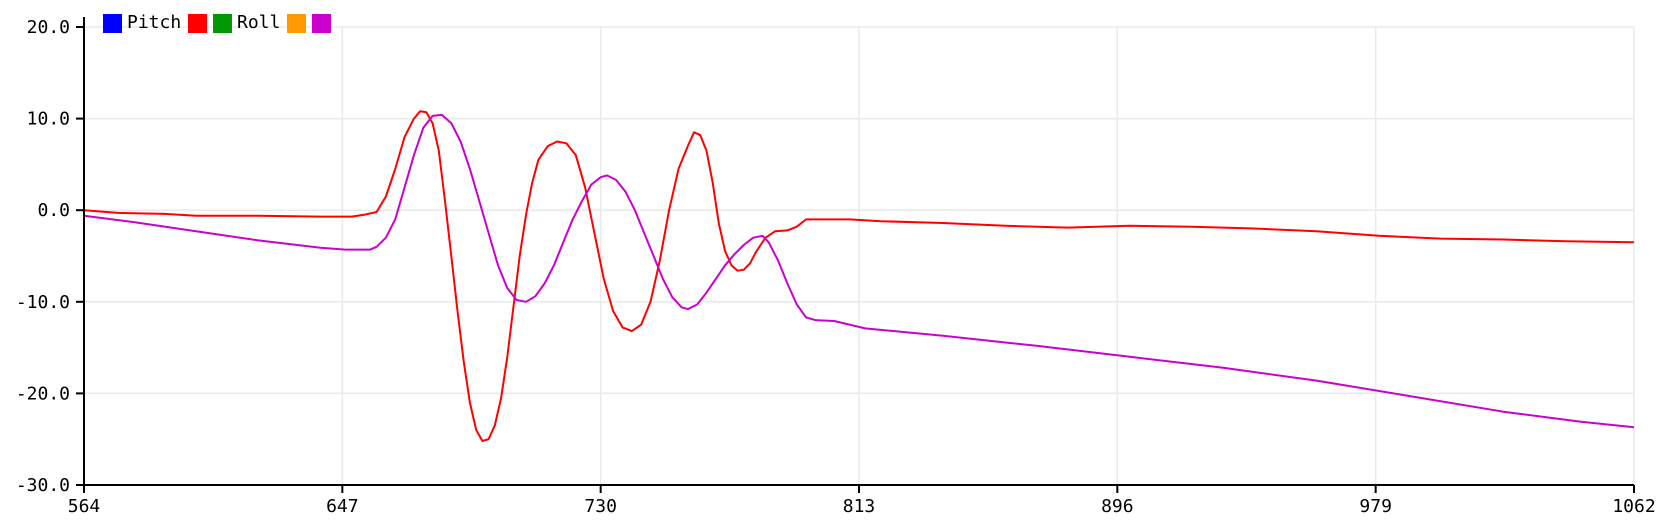  Describe the element at coordinates (43, 302) in the screenshot. I see `y-tick-label: -10.0` at that location.